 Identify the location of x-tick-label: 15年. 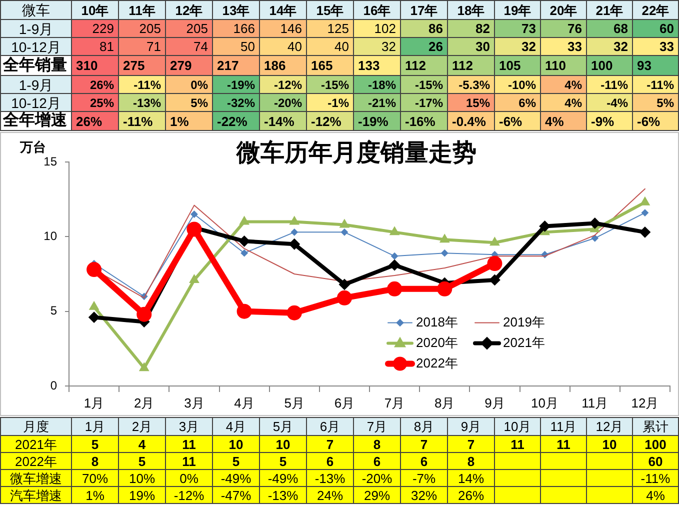
(330, 10).